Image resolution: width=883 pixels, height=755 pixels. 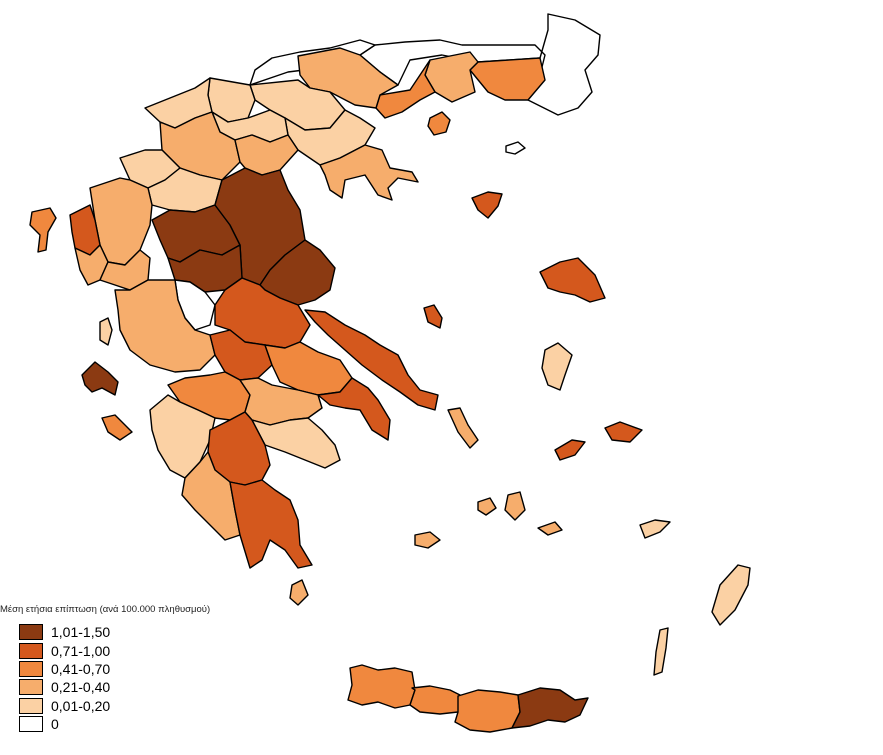 What do you see at coordinates (81, 668) in the screenshot?
I see `legend-label: 0,41-0,70` at bounding box center [81, 668].